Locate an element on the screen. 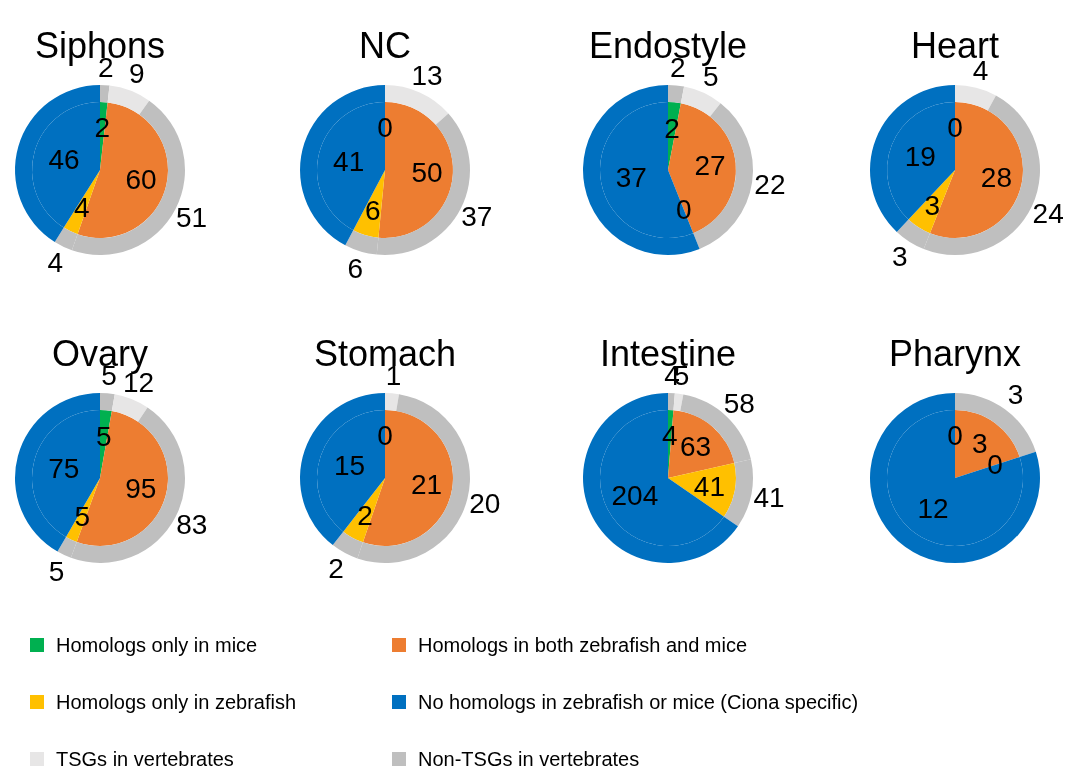  chart-title: Pharynx is located at coordinates (955, 353).